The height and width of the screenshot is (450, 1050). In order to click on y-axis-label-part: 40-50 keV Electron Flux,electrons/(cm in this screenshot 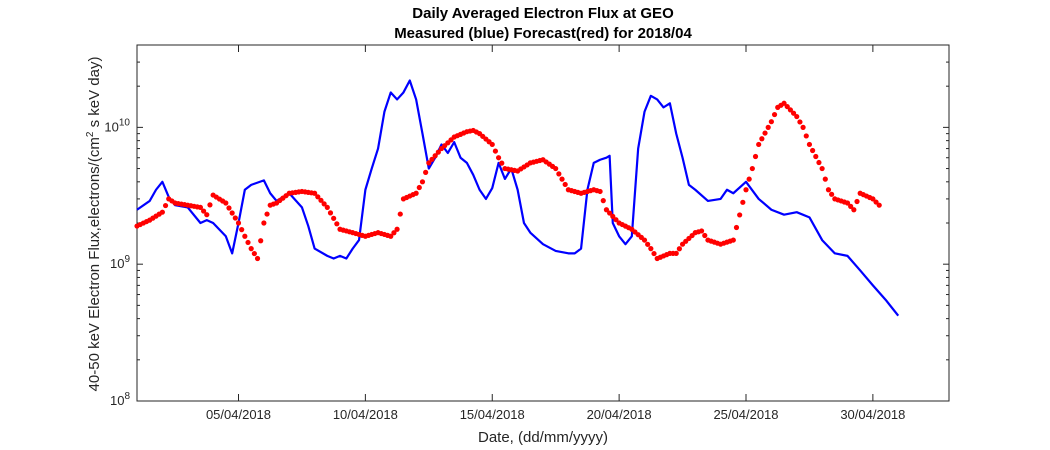, I will do `click(94, 264)`.